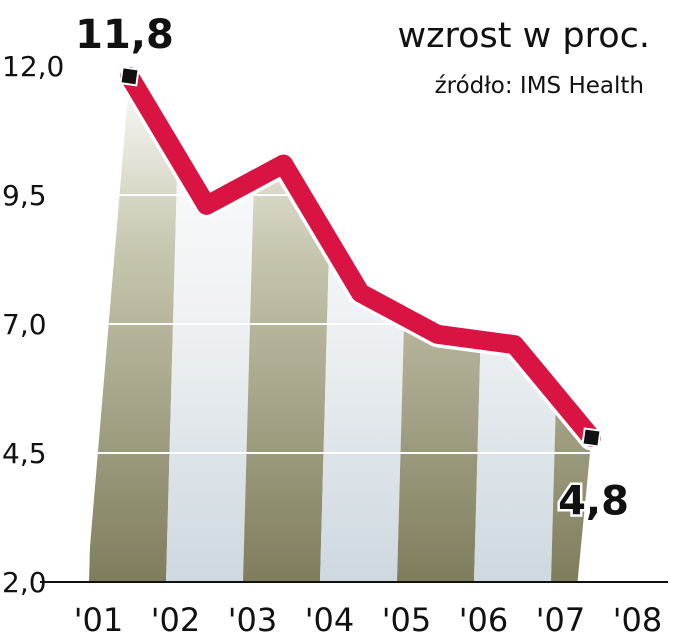  Describe the element at coordinates (330, 620) in the screenshot. I see `x-tick-label: '04` at that location.